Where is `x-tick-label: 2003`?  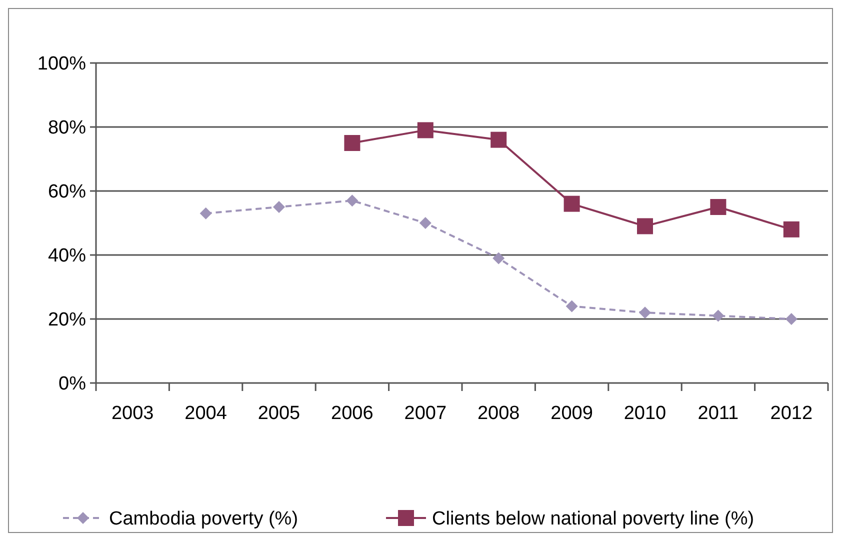
x-tick-label: 2003 is located at coordinates (132, 413).